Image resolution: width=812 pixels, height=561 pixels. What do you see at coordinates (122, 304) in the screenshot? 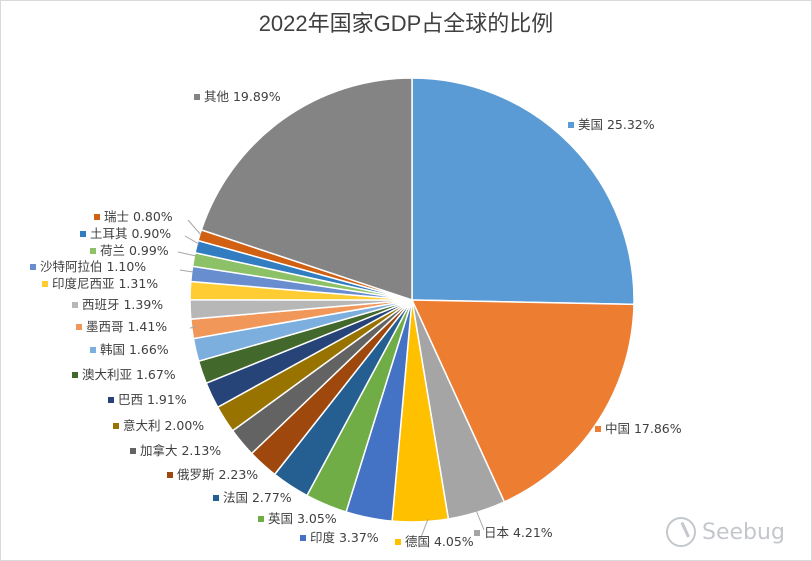
I see `data-label: 西班牙 1.39%` at bounding box center [122, 304].